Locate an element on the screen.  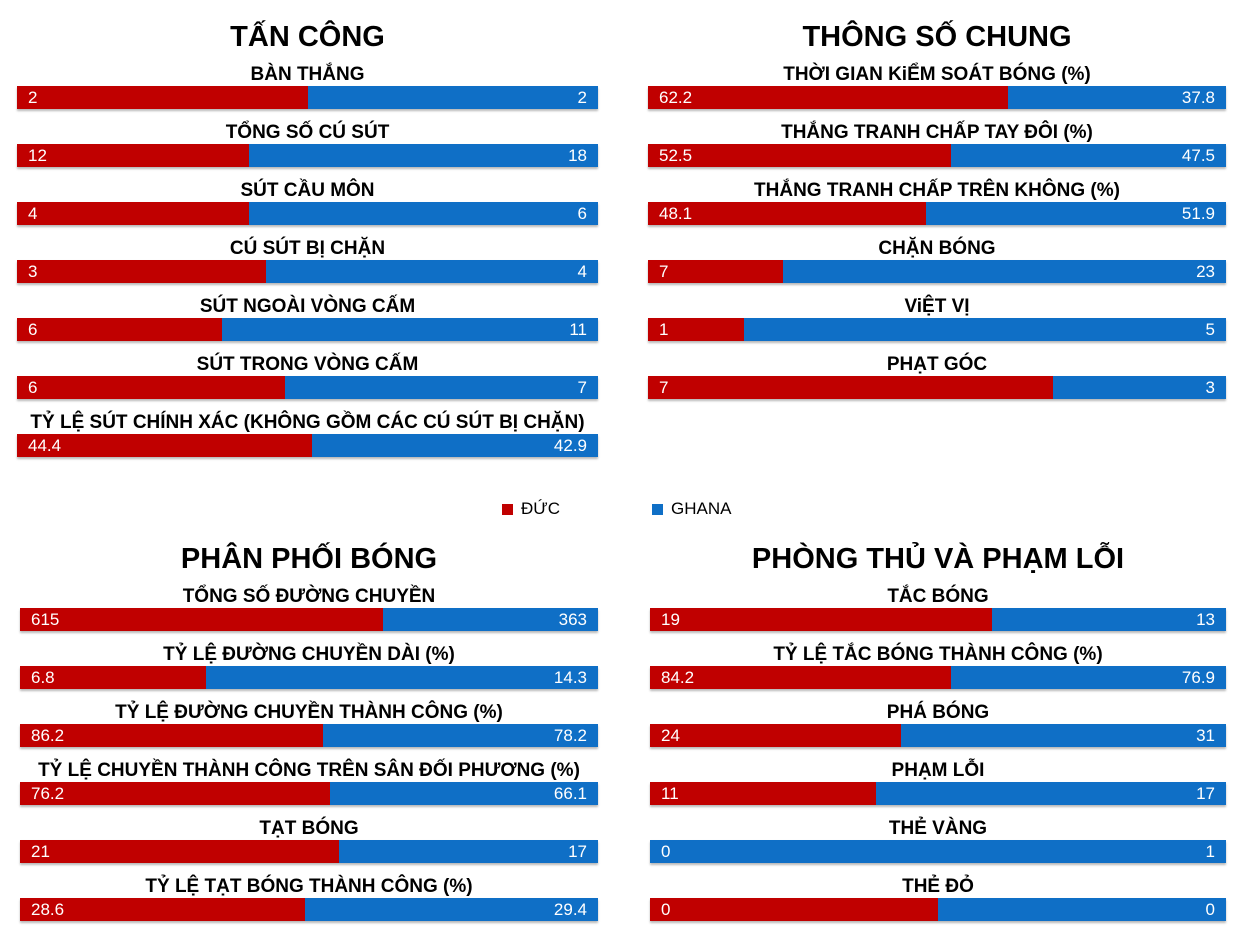
value-ghana: 13 is located at coordinates (1205, 619).